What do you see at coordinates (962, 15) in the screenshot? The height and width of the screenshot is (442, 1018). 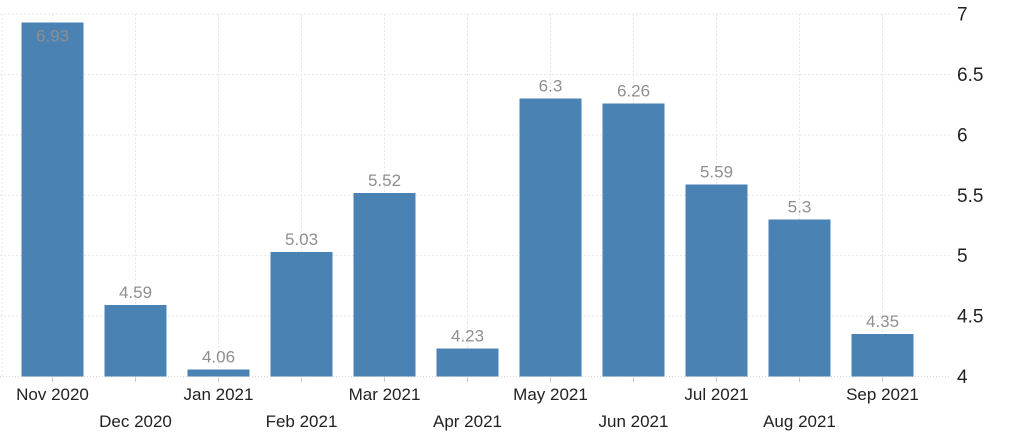 I see `y-axis-label: 7` at bounding box center [962, 15].